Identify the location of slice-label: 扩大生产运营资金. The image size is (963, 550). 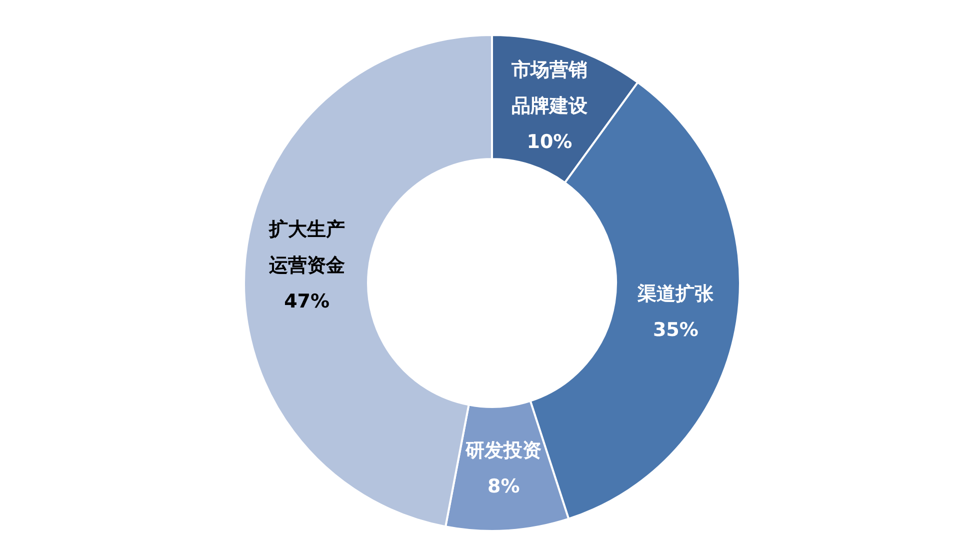
(306, 247).